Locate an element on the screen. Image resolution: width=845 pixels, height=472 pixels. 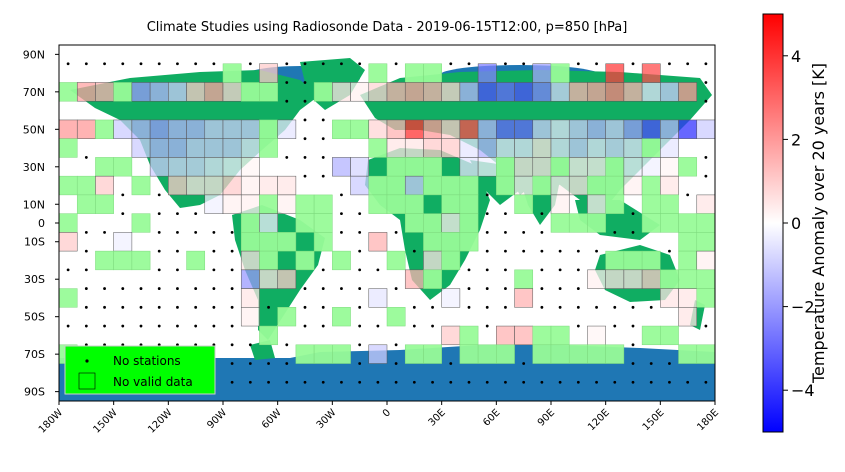
x-tick-label: 90E is located at coordinates (546, 417).